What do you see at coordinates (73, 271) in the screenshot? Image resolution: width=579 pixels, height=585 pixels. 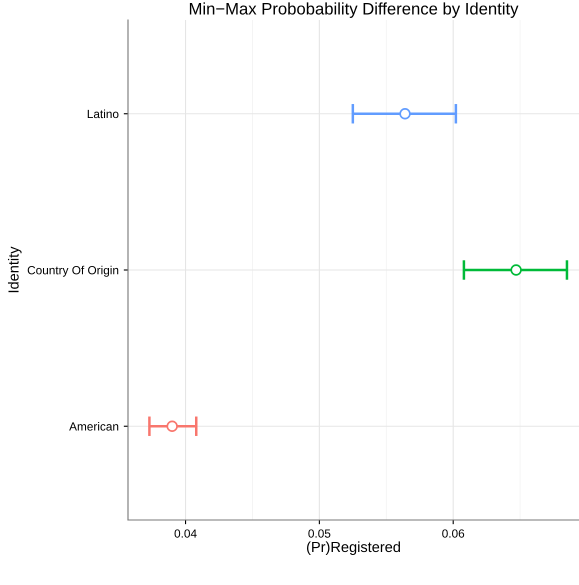 I see `y-tick-label: Country Of Origin` at bounding box center [73, 271].